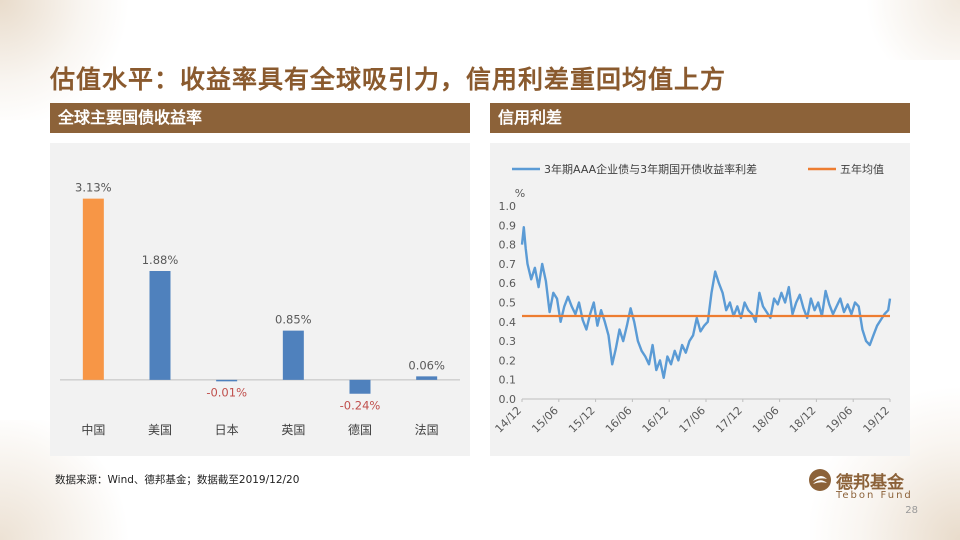 The image size is (960, 540). I want to click on x-tick-label-6: 17/12, so click(729, 420).